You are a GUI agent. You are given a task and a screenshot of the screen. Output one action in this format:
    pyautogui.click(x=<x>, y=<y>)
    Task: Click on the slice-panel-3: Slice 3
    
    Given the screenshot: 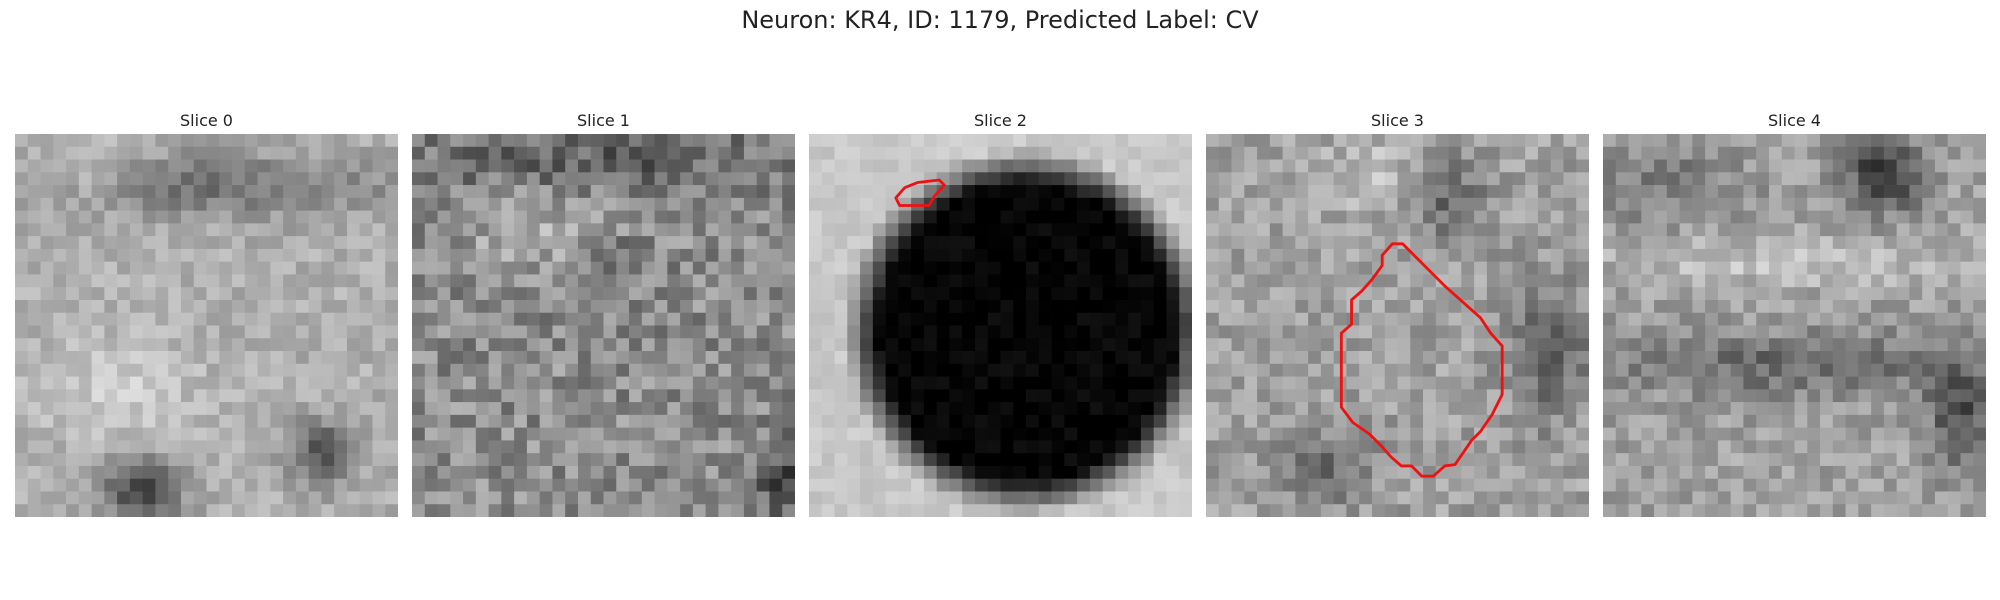 What is the action you would take?
    pyautogui.click(x=1397, y=312)
    